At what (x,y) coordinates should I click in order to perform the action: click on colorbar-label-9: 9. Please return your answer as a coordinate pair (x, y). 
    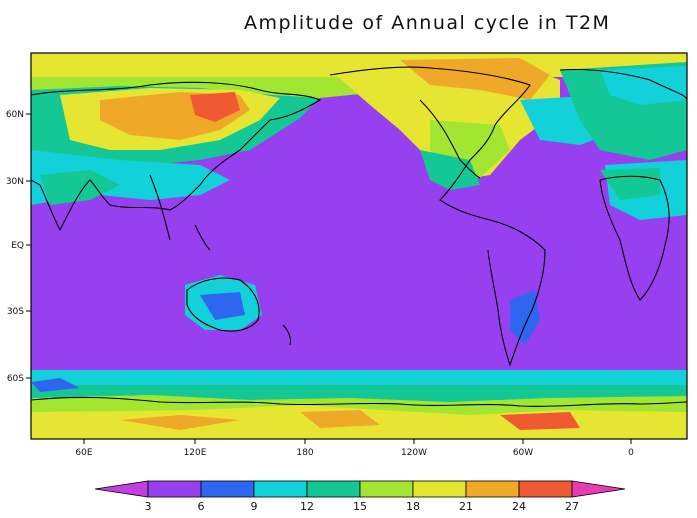
    Looking at the image, I should click on (254, 506).